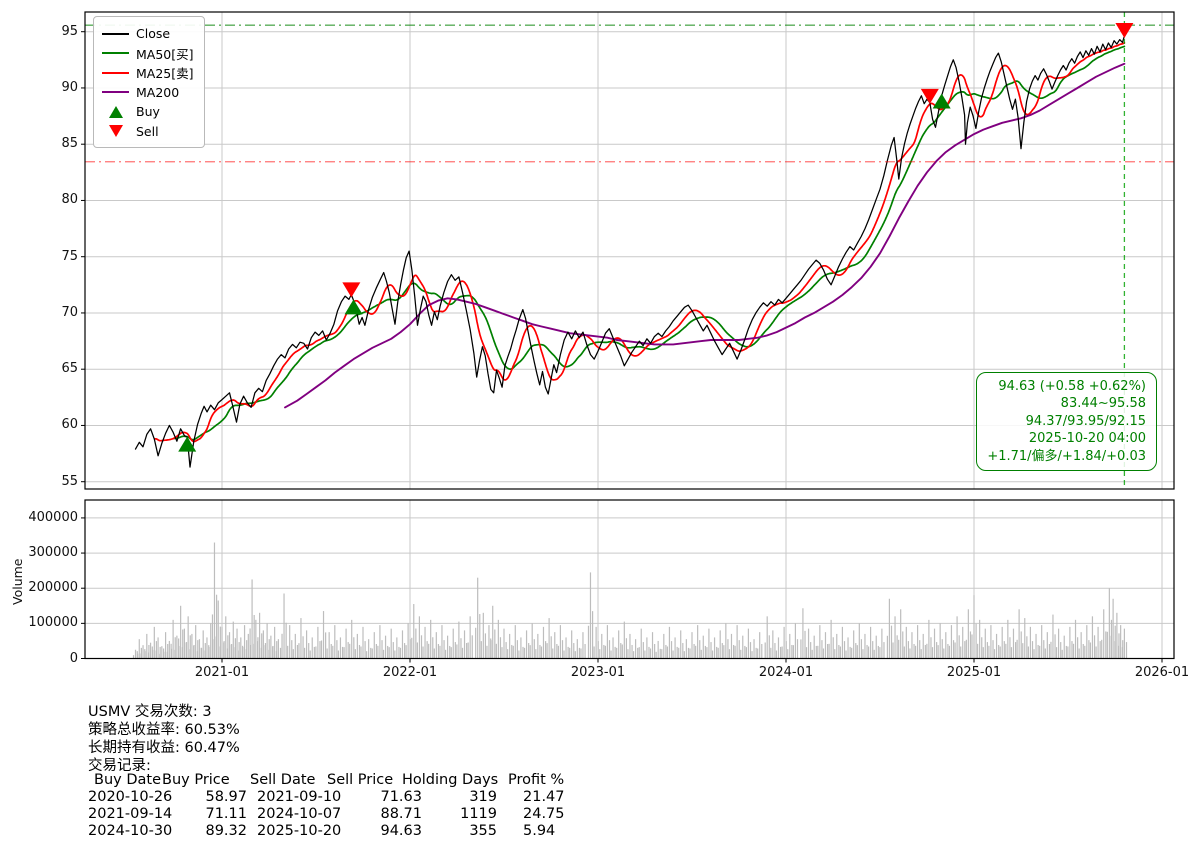 The width and height of the screenshot is (1196, 857). What do you see at coordinates (1066, 456) in the screenshot?
I see `annotation-line: +1.71/偏多/+1.84/+0.03` at bounding box center [1066, 456].